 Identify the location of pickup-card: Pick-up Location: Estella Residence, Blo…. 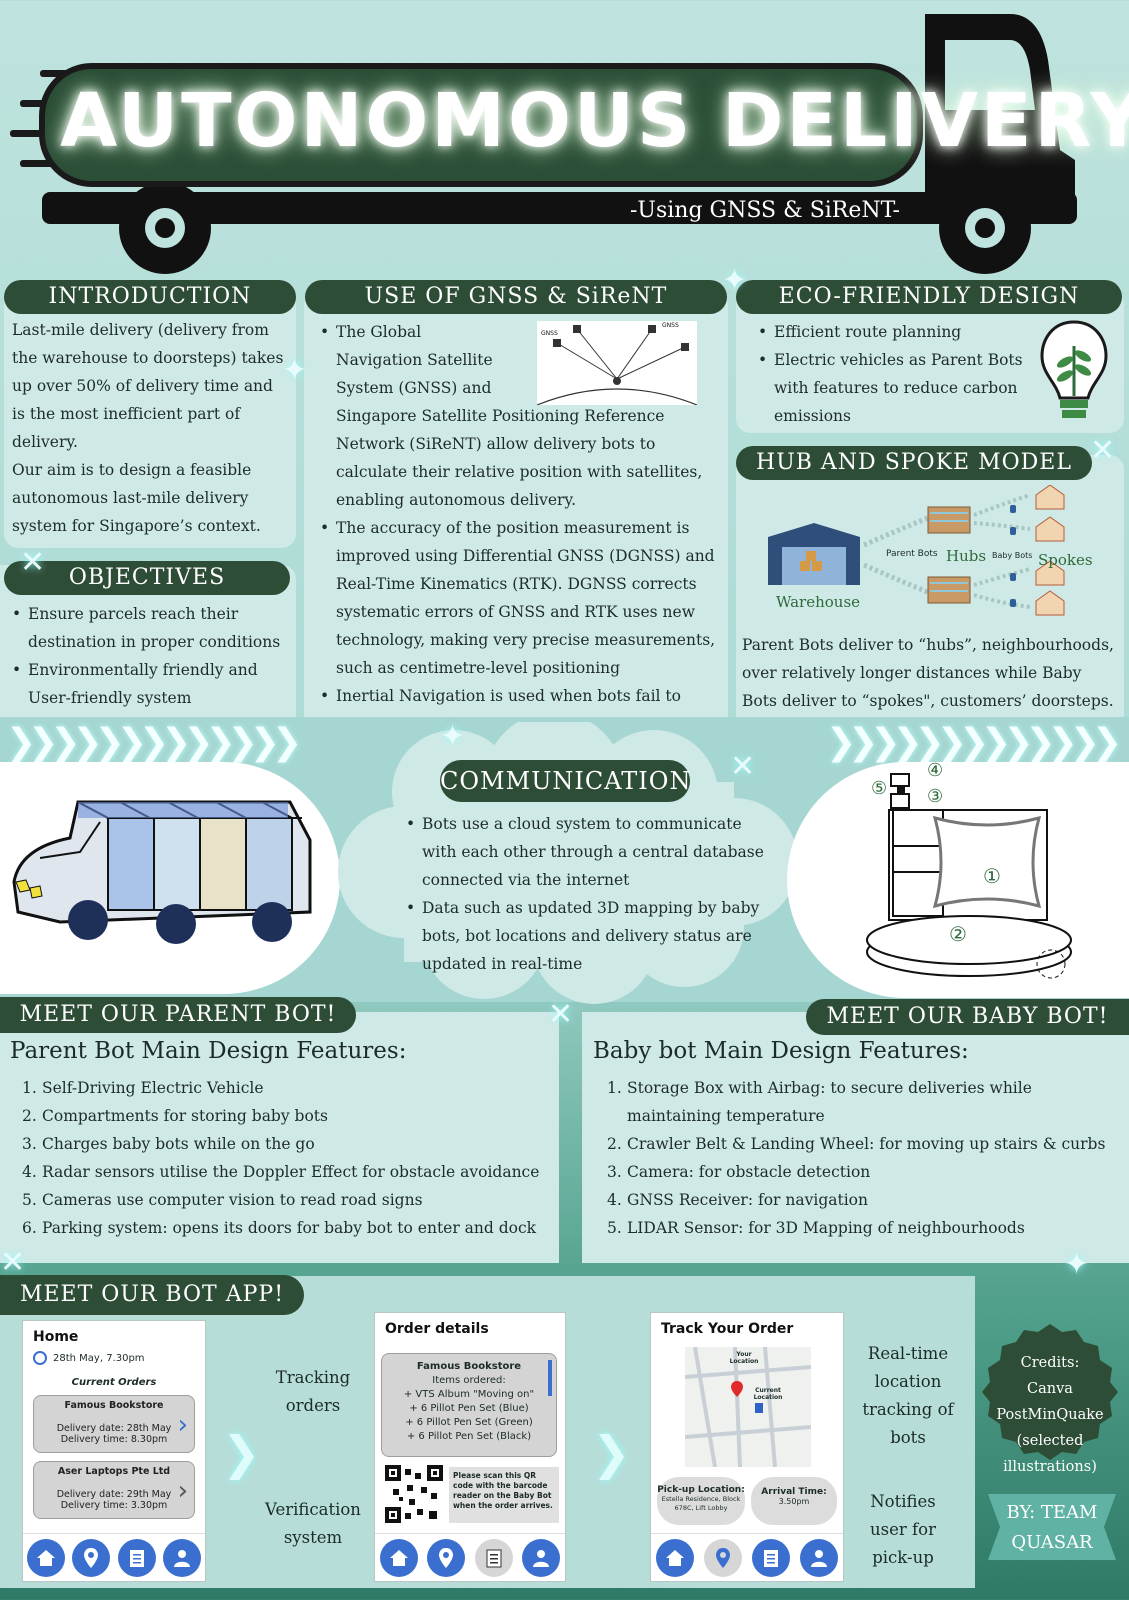
(701, 1501).